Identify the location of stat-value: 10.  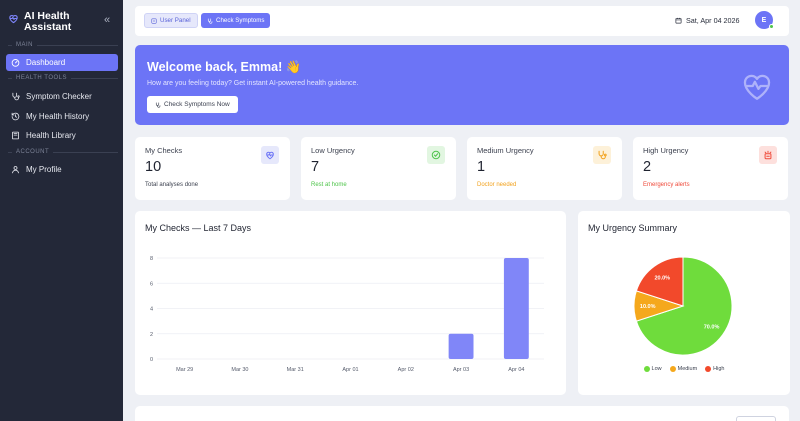
(153, 167).